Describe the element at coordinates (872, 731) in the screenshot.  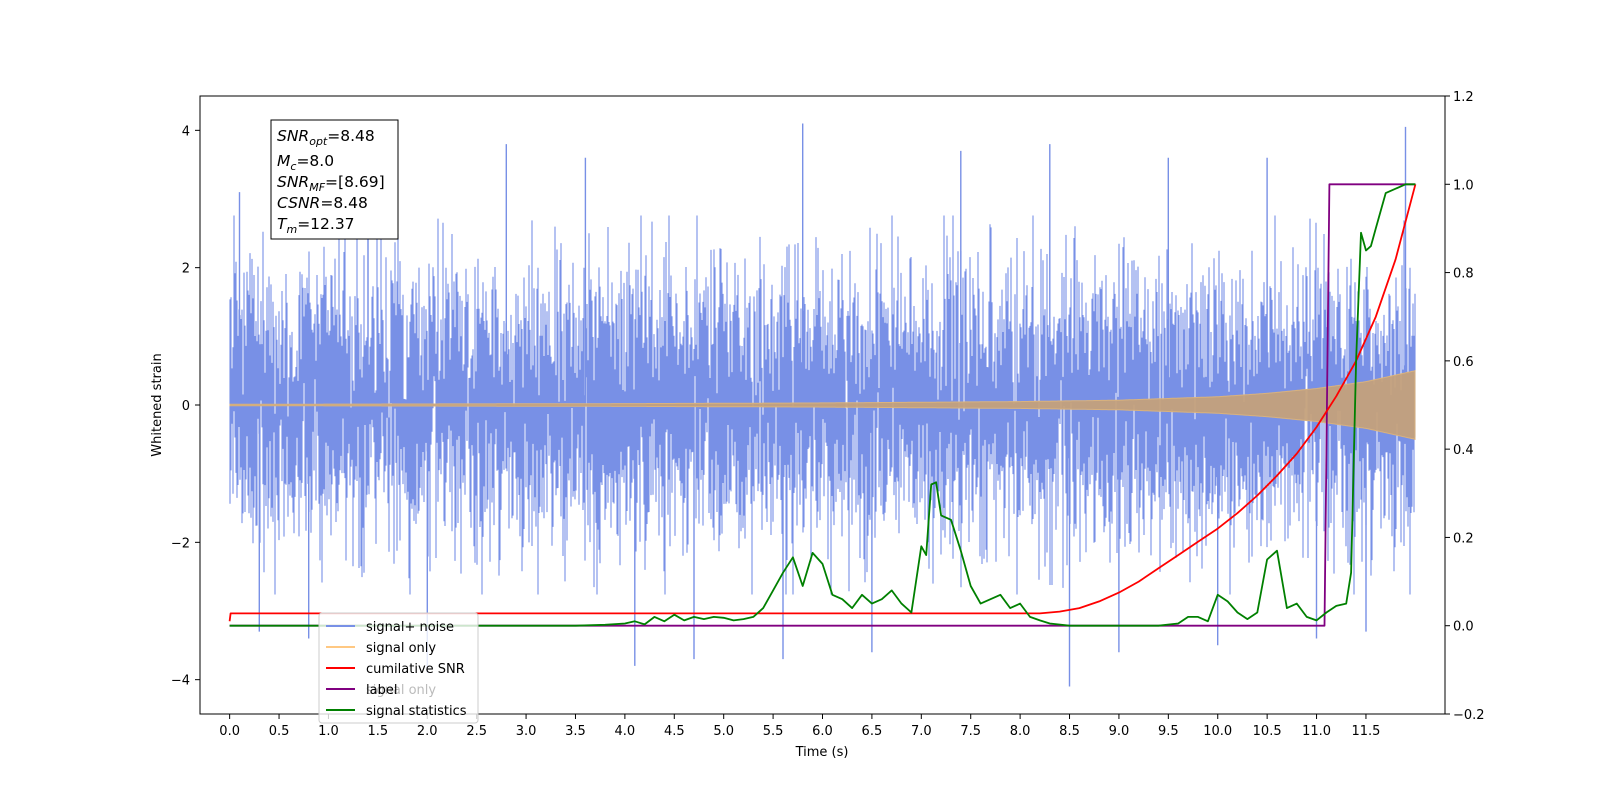
I see `x-tick-label: 6.5` at that location.